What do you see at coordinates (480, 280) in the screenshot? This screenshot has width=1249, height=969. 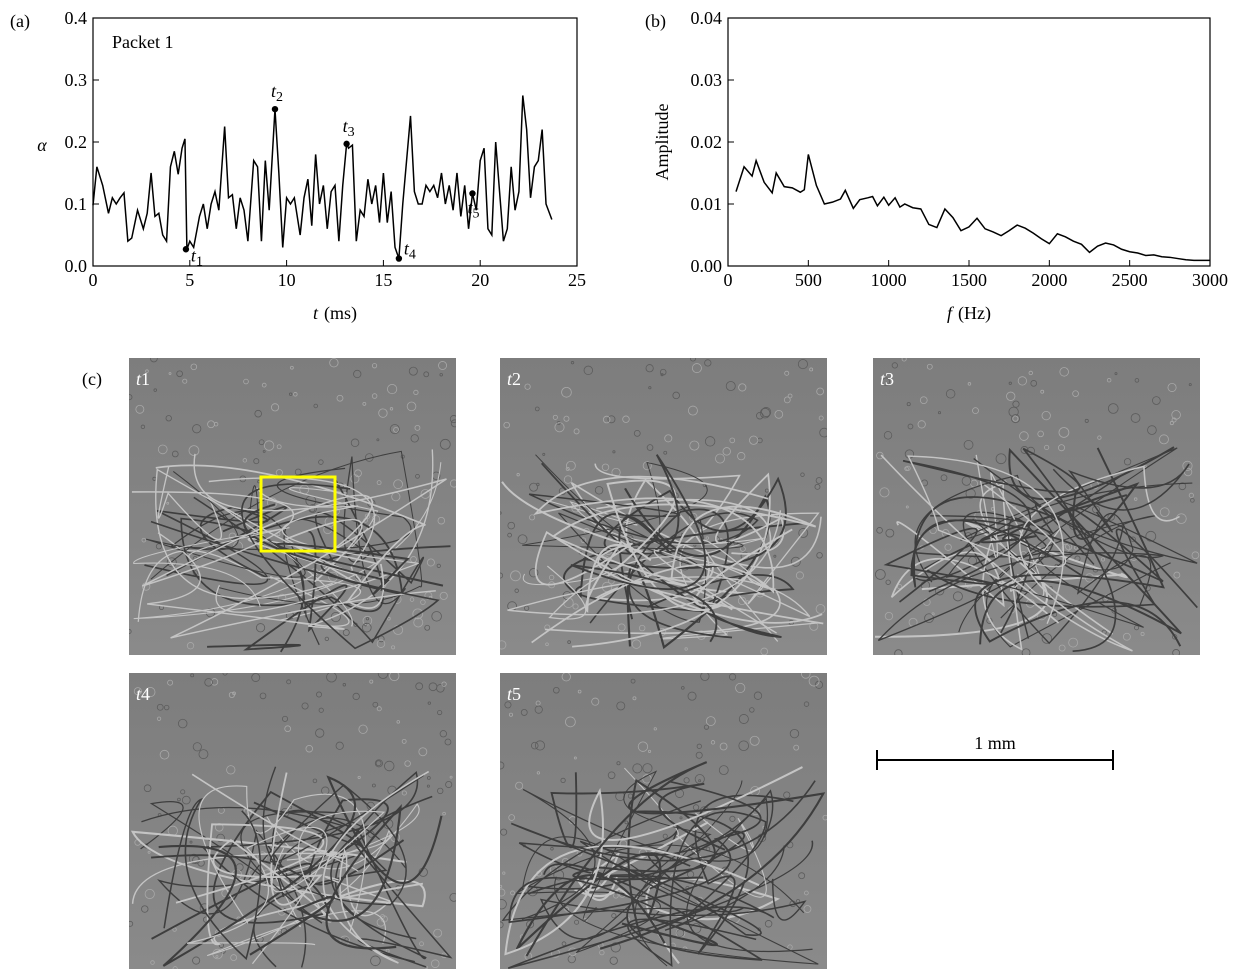 I see `x-tick-label: 20` at bounding box center [480, 280].